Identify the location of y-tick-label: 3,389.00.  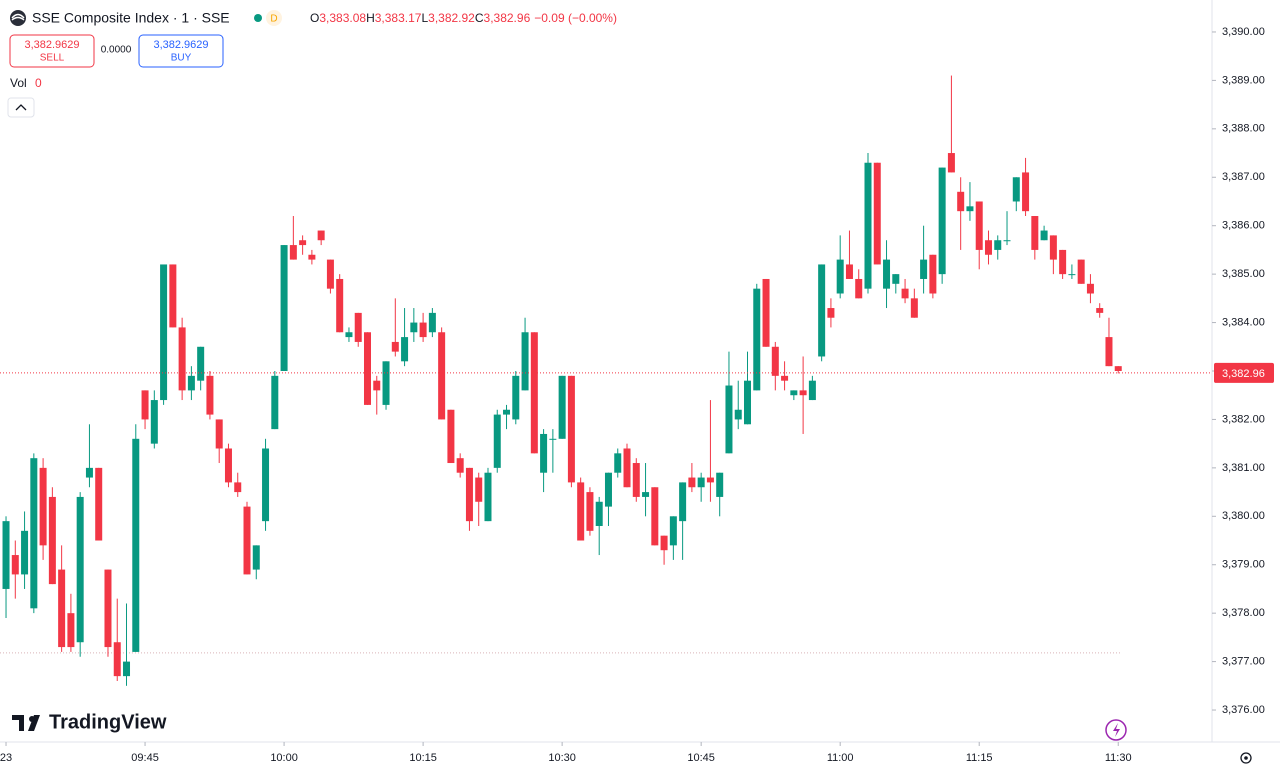
(1243, 80).